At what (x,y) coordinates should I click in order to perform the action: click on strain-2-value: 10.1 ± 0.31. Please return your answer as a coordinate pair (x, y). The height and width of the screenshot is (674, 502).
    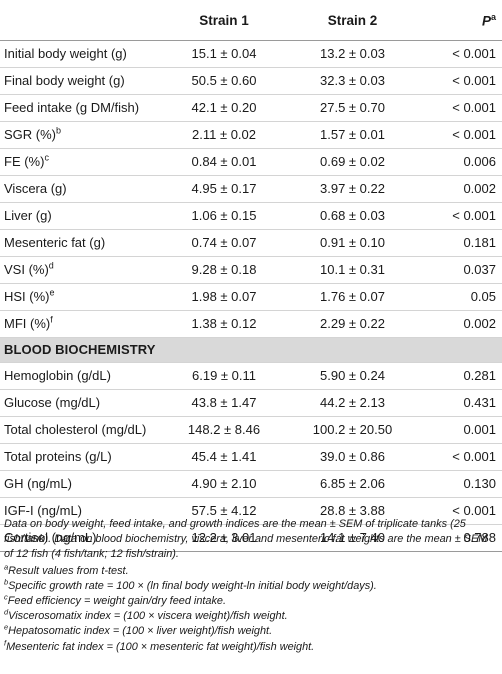
    Looking at the image, I should click on (352, 269).